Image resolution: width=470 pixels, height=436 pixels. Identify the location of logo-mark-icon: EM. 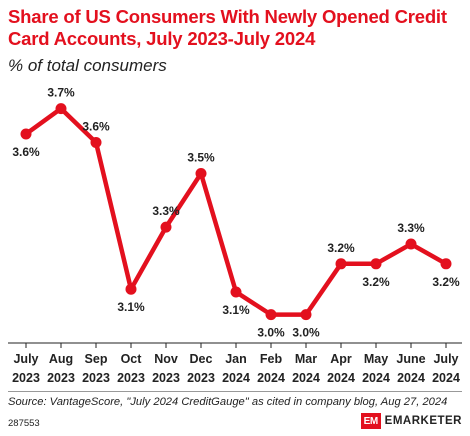
(370, 421).